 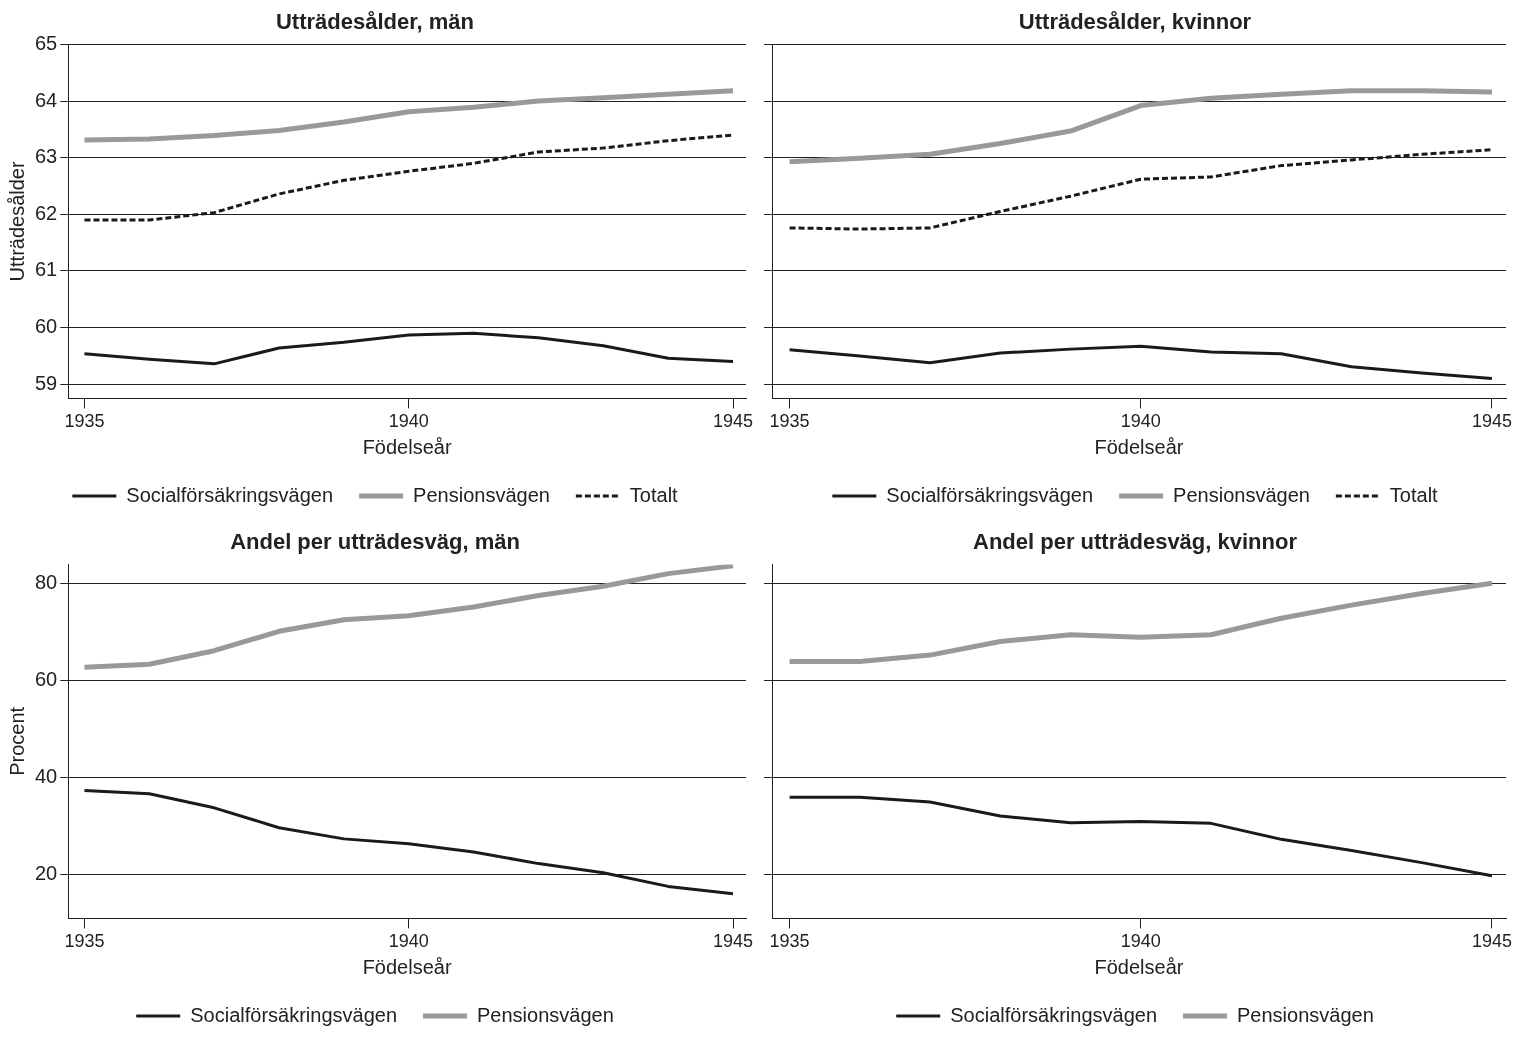 I want to click on y-tick-label: 63, so click(x=46, y=156).